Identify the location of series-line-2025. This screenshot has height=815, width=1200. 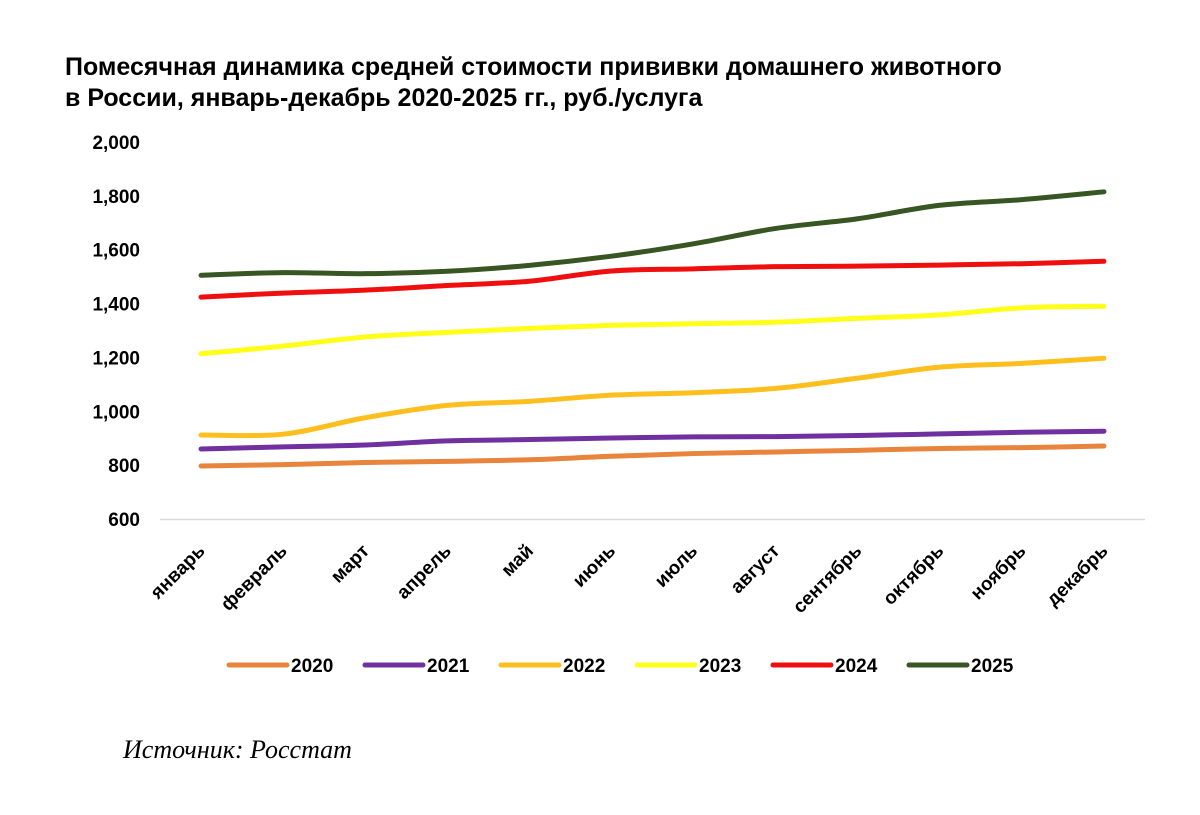
(652, 233).